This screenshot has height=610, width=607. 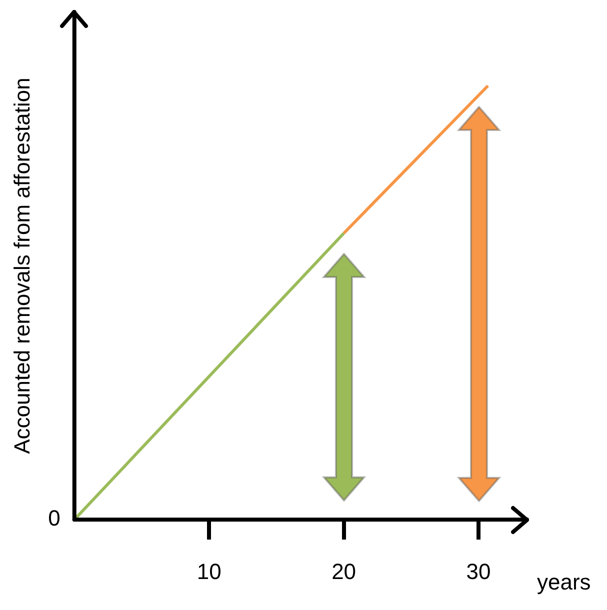 I want to click on x-tick-label: 10, so click(x=209, y=571).